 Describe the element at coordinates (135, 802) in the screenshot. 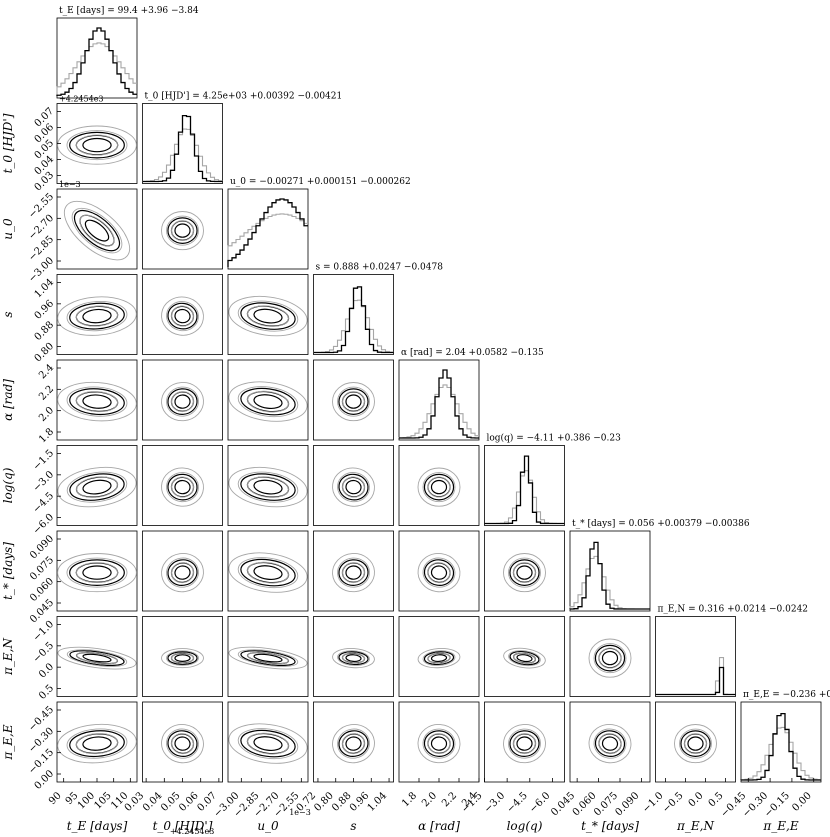

I see `xtick-label-t0-0: 0.03` at that location.